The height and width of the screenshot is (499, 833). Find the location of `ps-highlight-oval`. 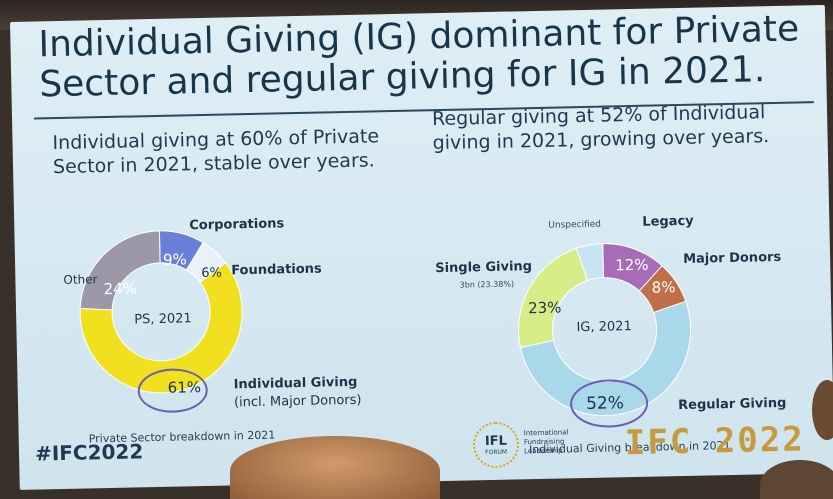

ps-highlight-oval is located at coordinates (173, 390).